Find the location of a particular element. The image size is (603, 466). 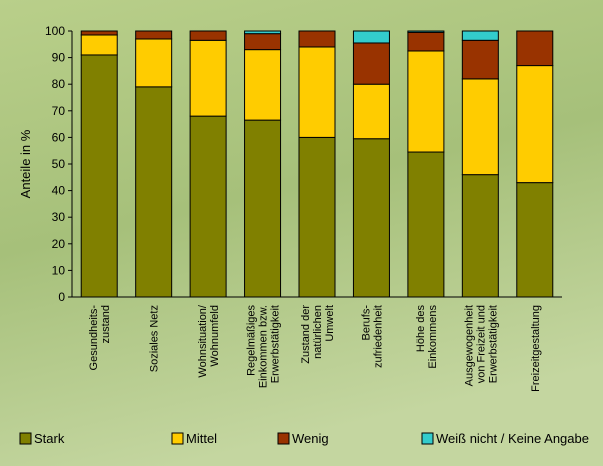

legend-label: Mittel is located at coordinates (201, 438).